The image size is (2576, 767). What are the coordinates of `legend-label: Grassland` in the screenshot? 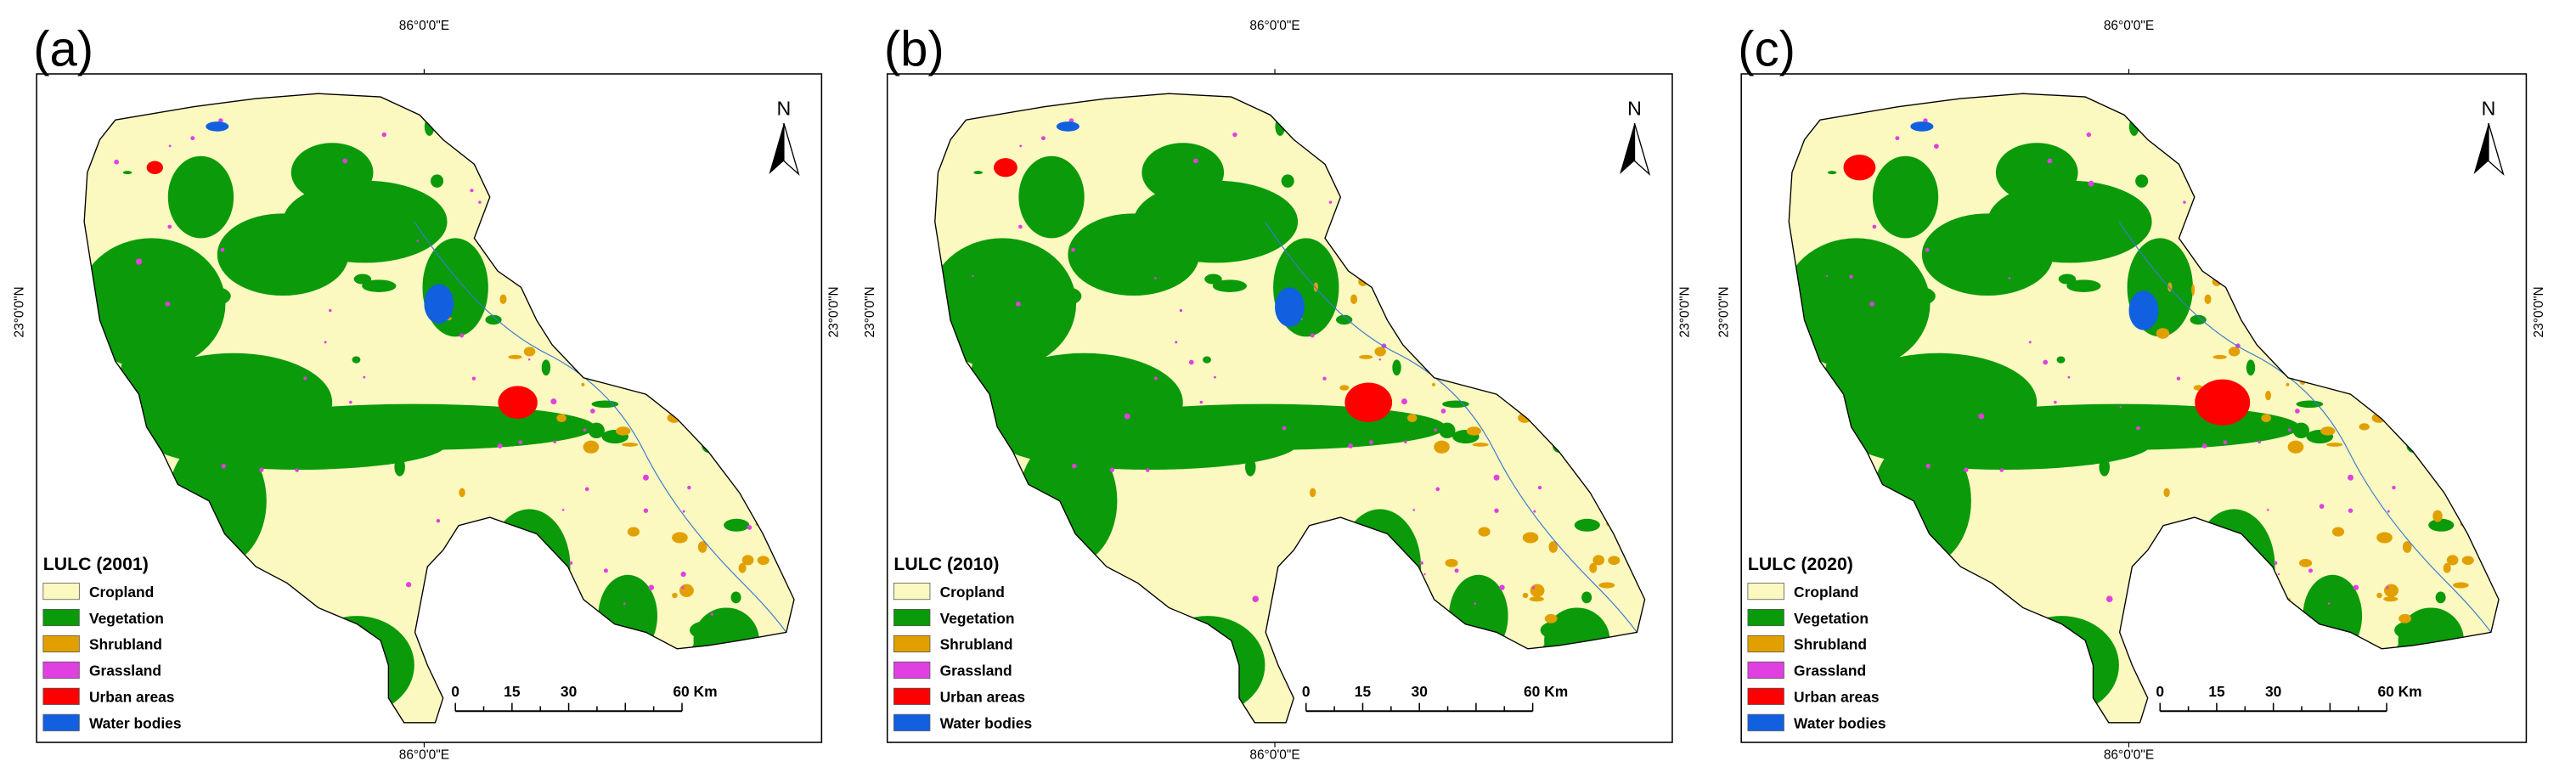 It's located at (1830, 672).